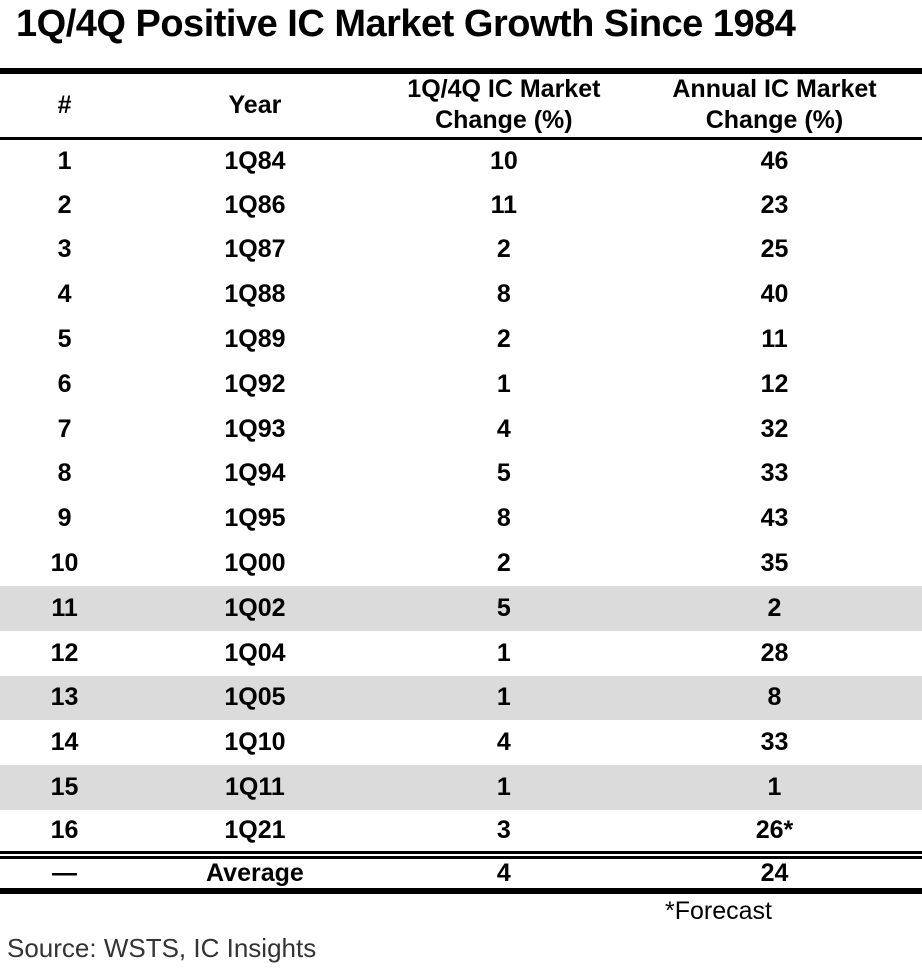  Describe the element at coordinates (774, 105) in the screenshot. I see `header-annual-change: Annual IC Market Change (%)` at that location.